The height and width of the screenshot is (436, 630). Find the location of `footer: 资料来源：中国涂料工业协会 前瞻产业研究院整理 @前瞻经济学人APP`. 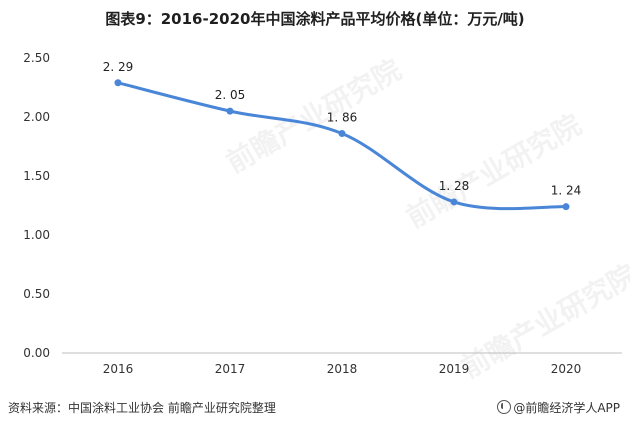

footer: 资料来源：中国涂料工业协会 前瞻产业研究院整理 @前瞻经济学人APP is located at coordinates (315, 410).